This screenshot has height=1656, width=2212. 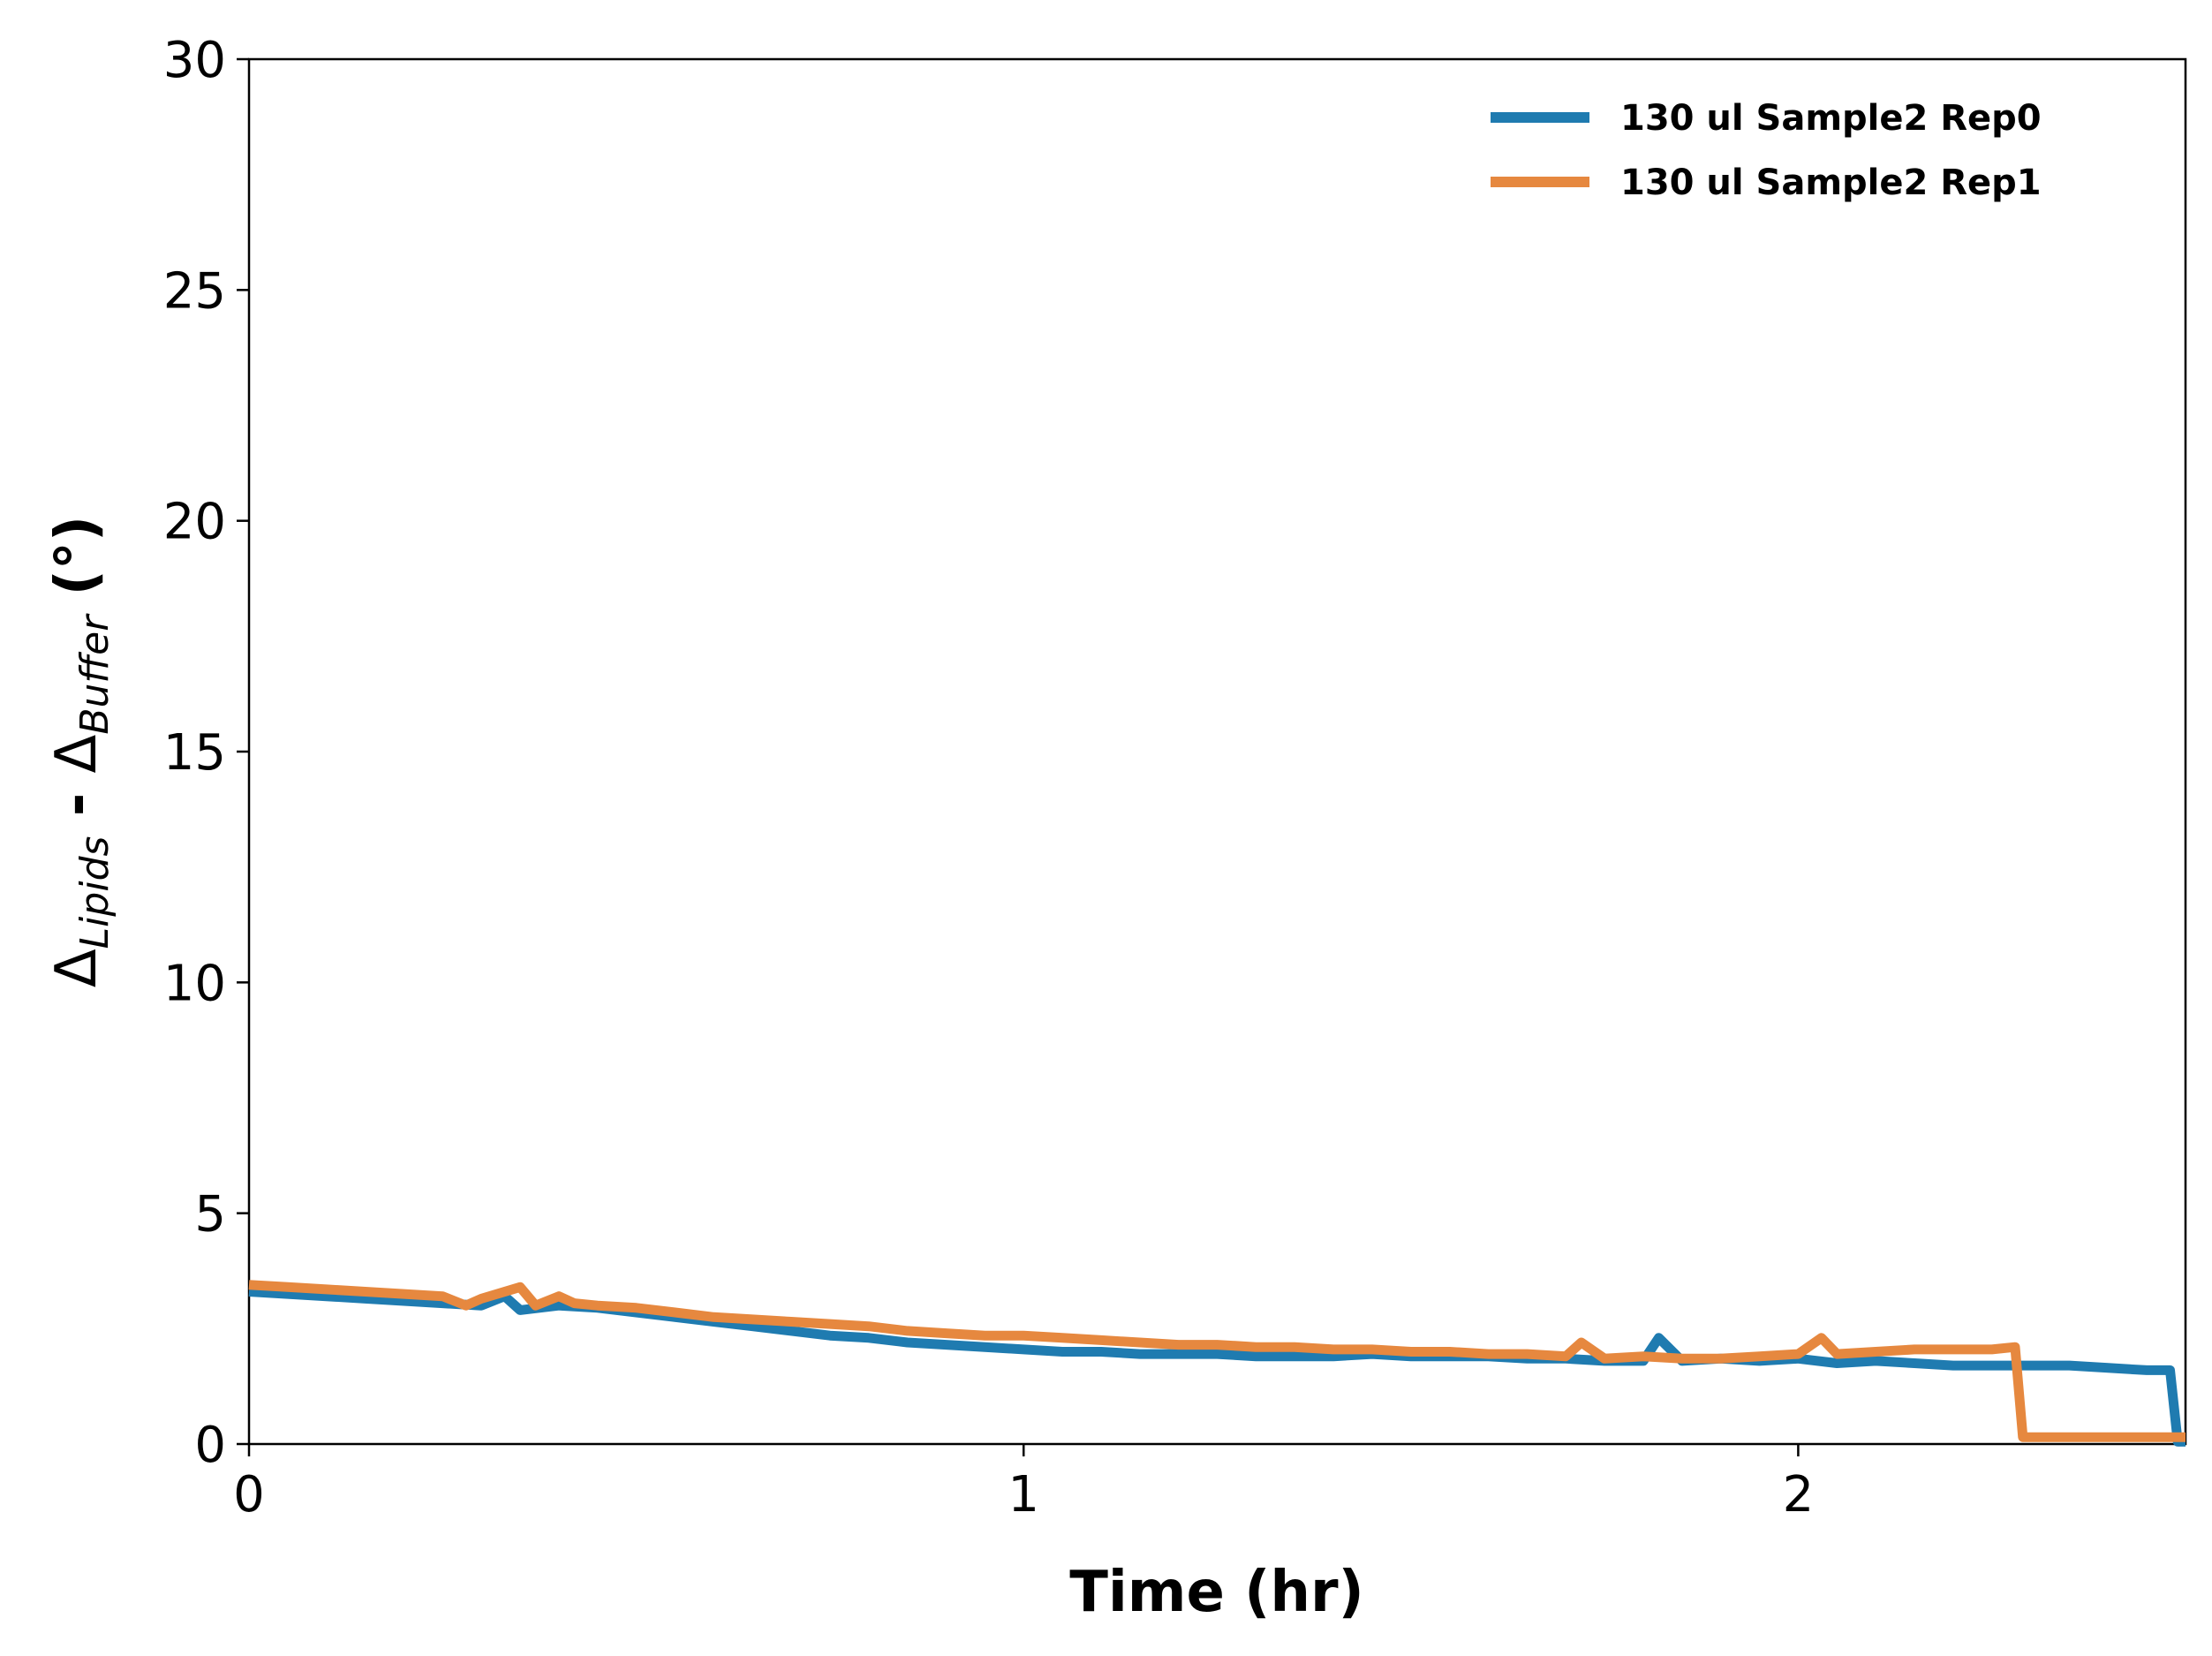 What do you see at coordinates (1217, 1367) in the screenshot?
I see `series-line-rep0` at bounding box center [1217, 1367].